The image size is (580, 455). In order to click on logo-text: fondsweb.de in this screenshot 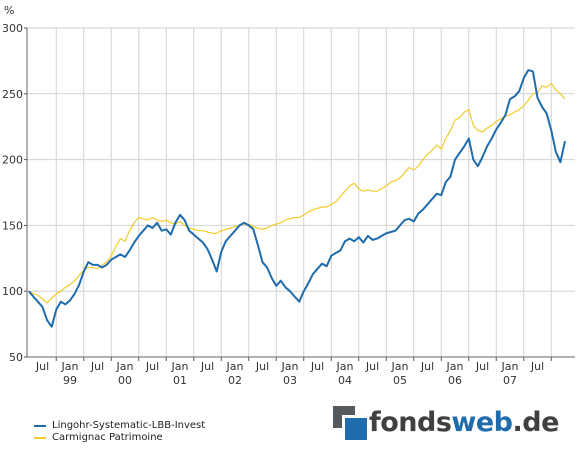, I will do `click(464, 422)`.